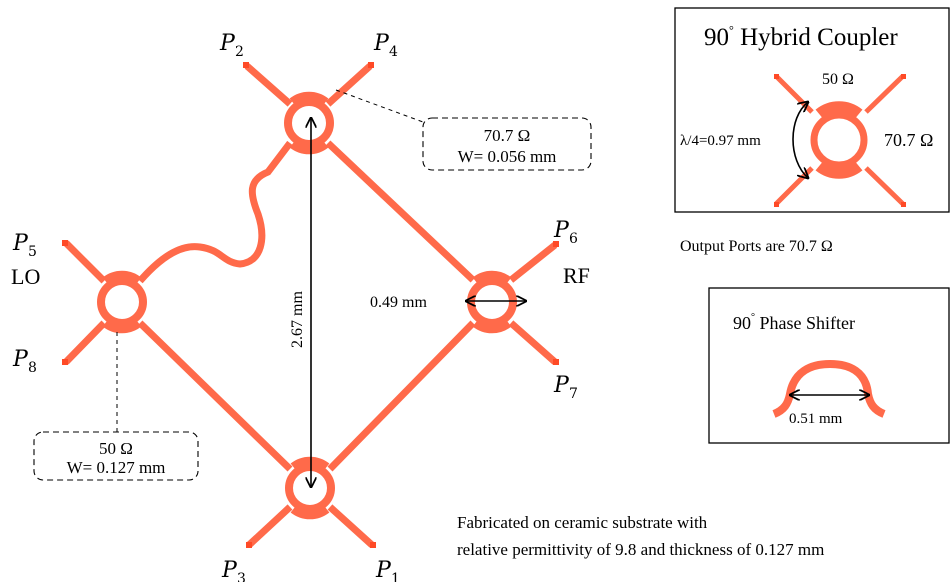 The height and width of the screenshot is (582, 952). I want to click on port-label-p1: P 1, so click(387, 570).